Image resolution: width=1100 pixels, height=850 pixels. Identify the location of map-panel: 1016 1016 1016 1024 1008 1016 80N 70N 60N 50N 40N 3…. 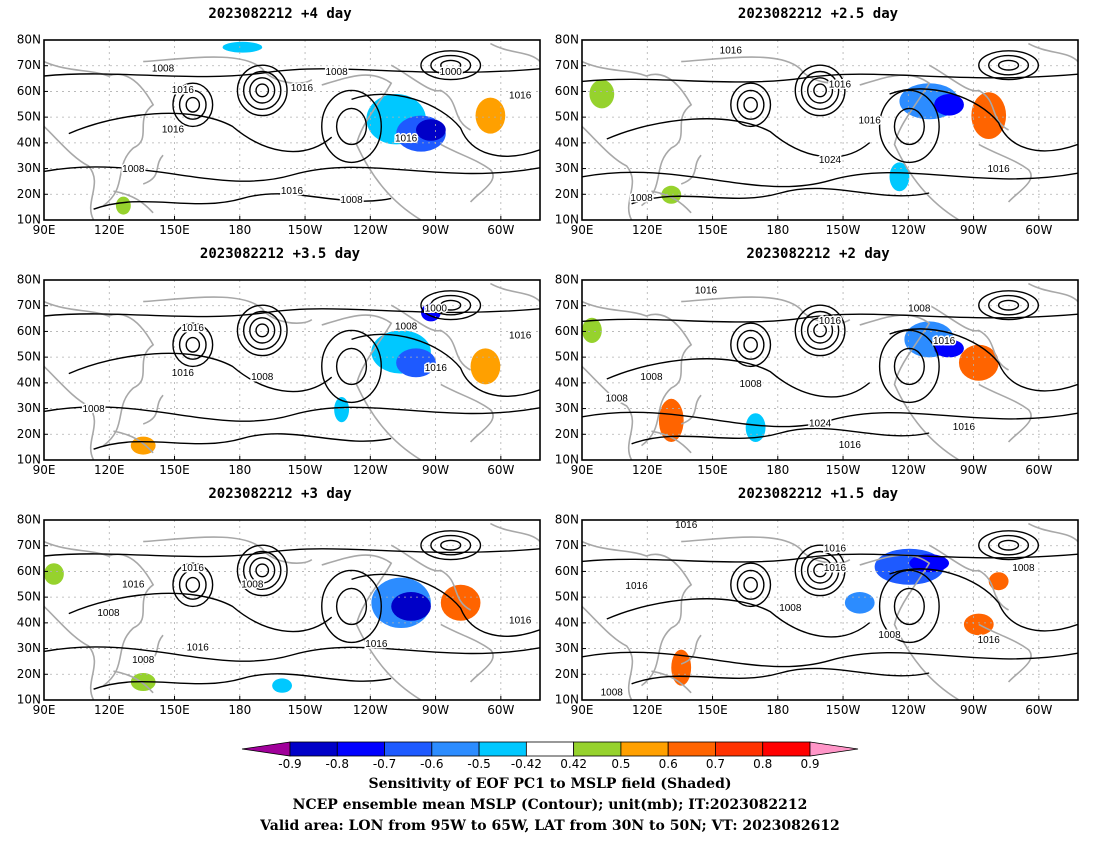
(817, 135).